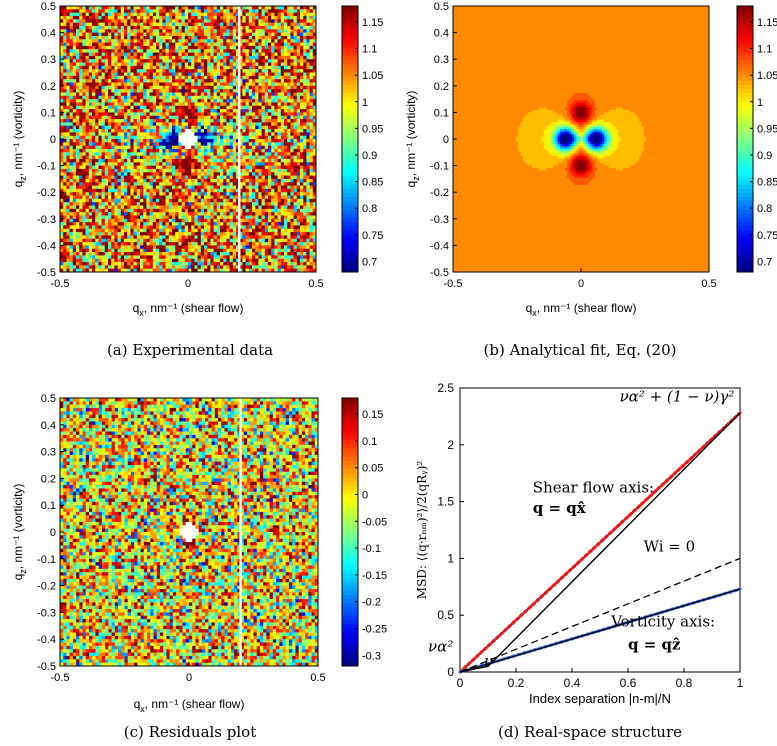  What do you see at coordinates (46, 640) in the screenshot?
I see `y-tick-label-c: -0.4` at bounding box center [46, 640].